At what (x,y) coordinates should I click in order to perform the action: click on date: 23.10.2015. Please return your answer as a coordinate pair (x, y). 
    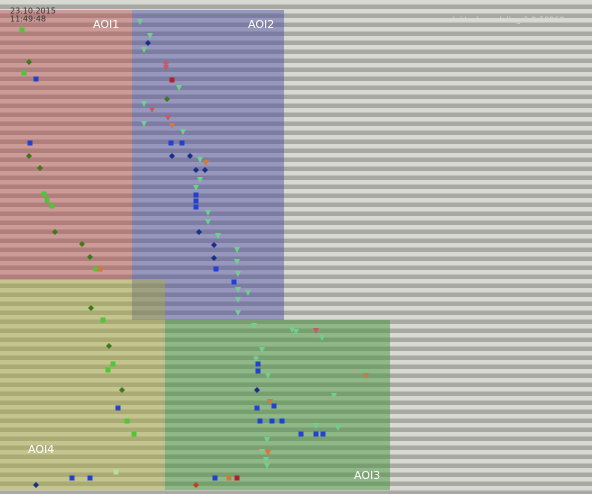
    Looking at the image, I should click on (33, 11).